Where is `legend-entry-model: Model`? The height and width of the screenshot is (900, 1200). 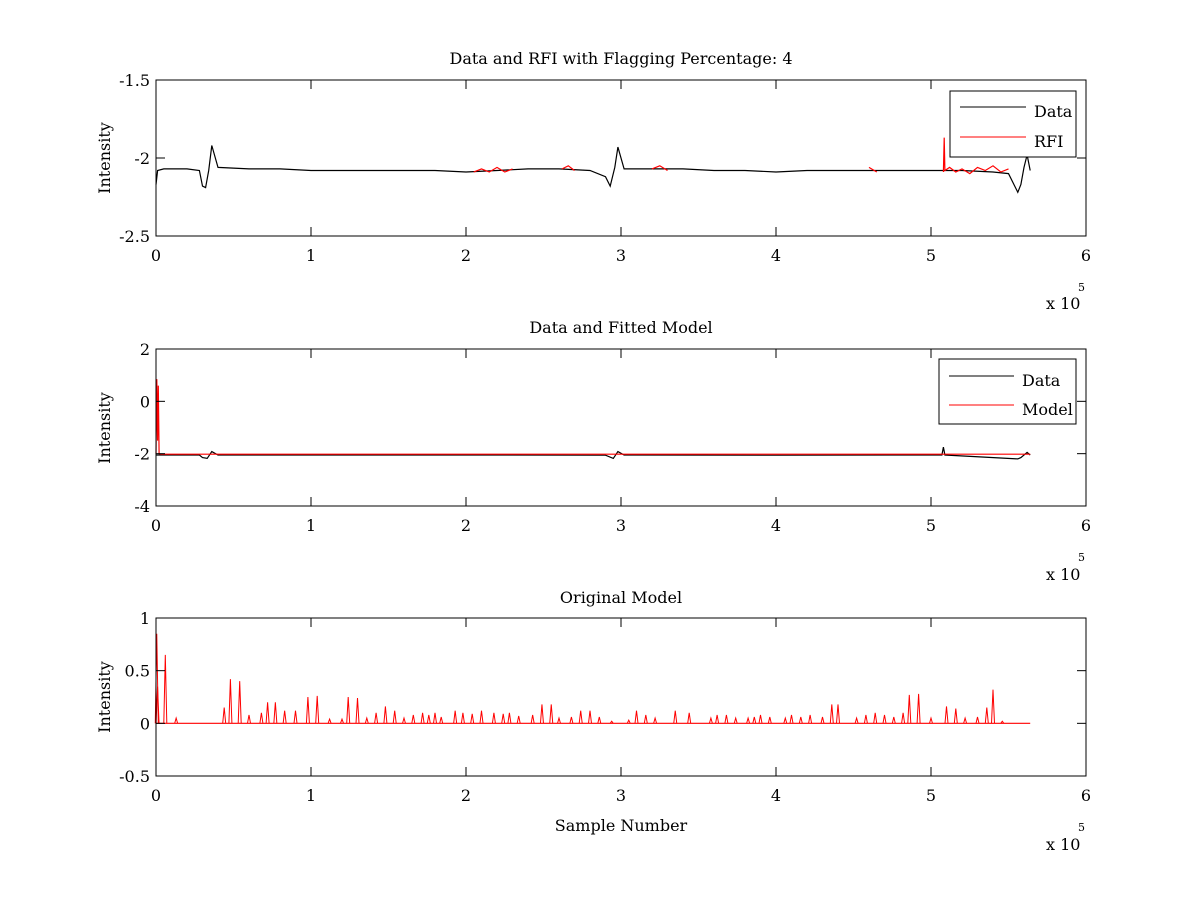 legend-entry-model: Model is located at coordinates (1047, 409).